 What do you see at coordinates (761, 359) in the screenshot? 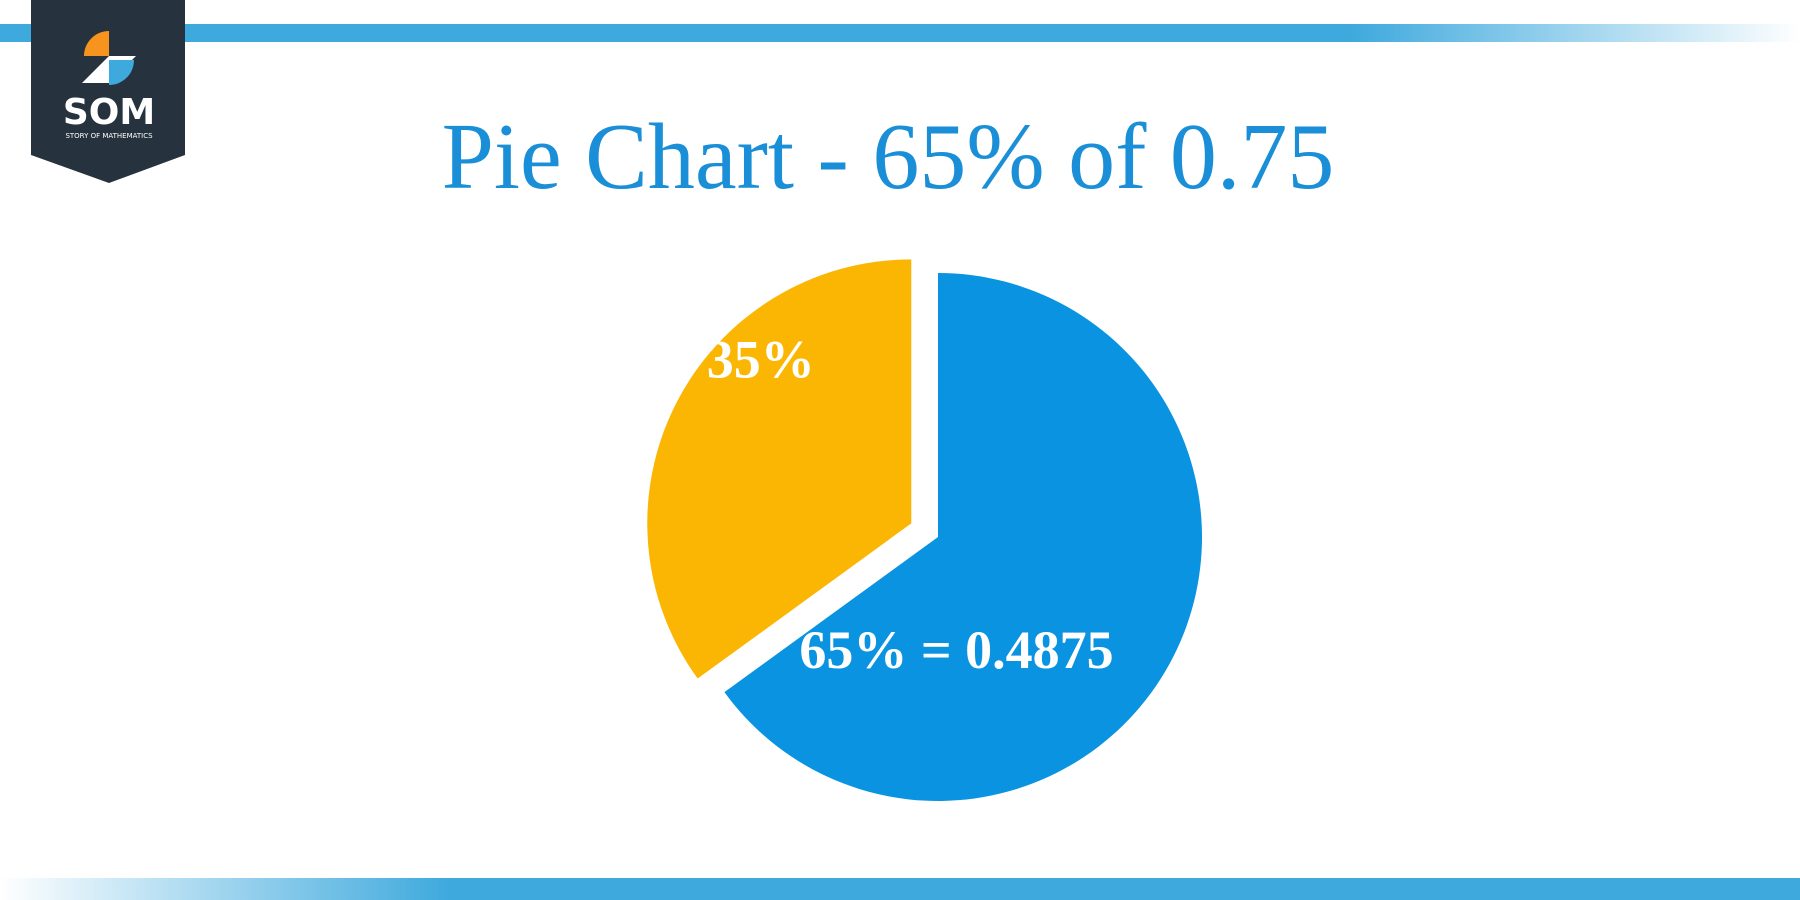
I see `value-label: 35%` at bounding box center [761, 359].